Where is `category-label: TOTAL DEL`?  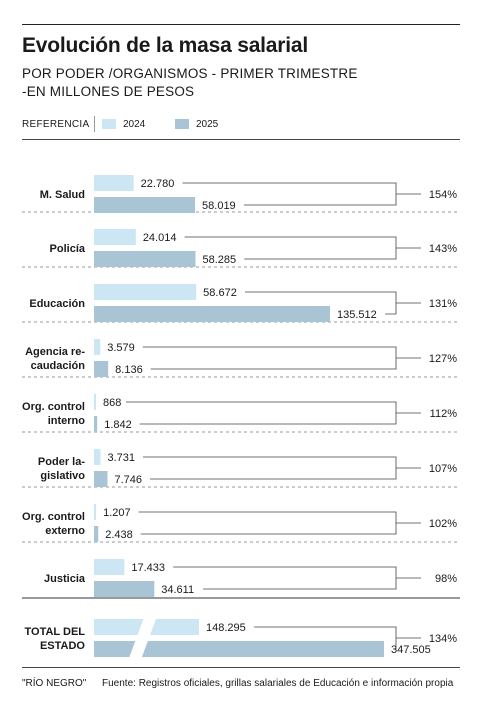 category-label: TOTAL DEL is located at coordinates (55, 632).